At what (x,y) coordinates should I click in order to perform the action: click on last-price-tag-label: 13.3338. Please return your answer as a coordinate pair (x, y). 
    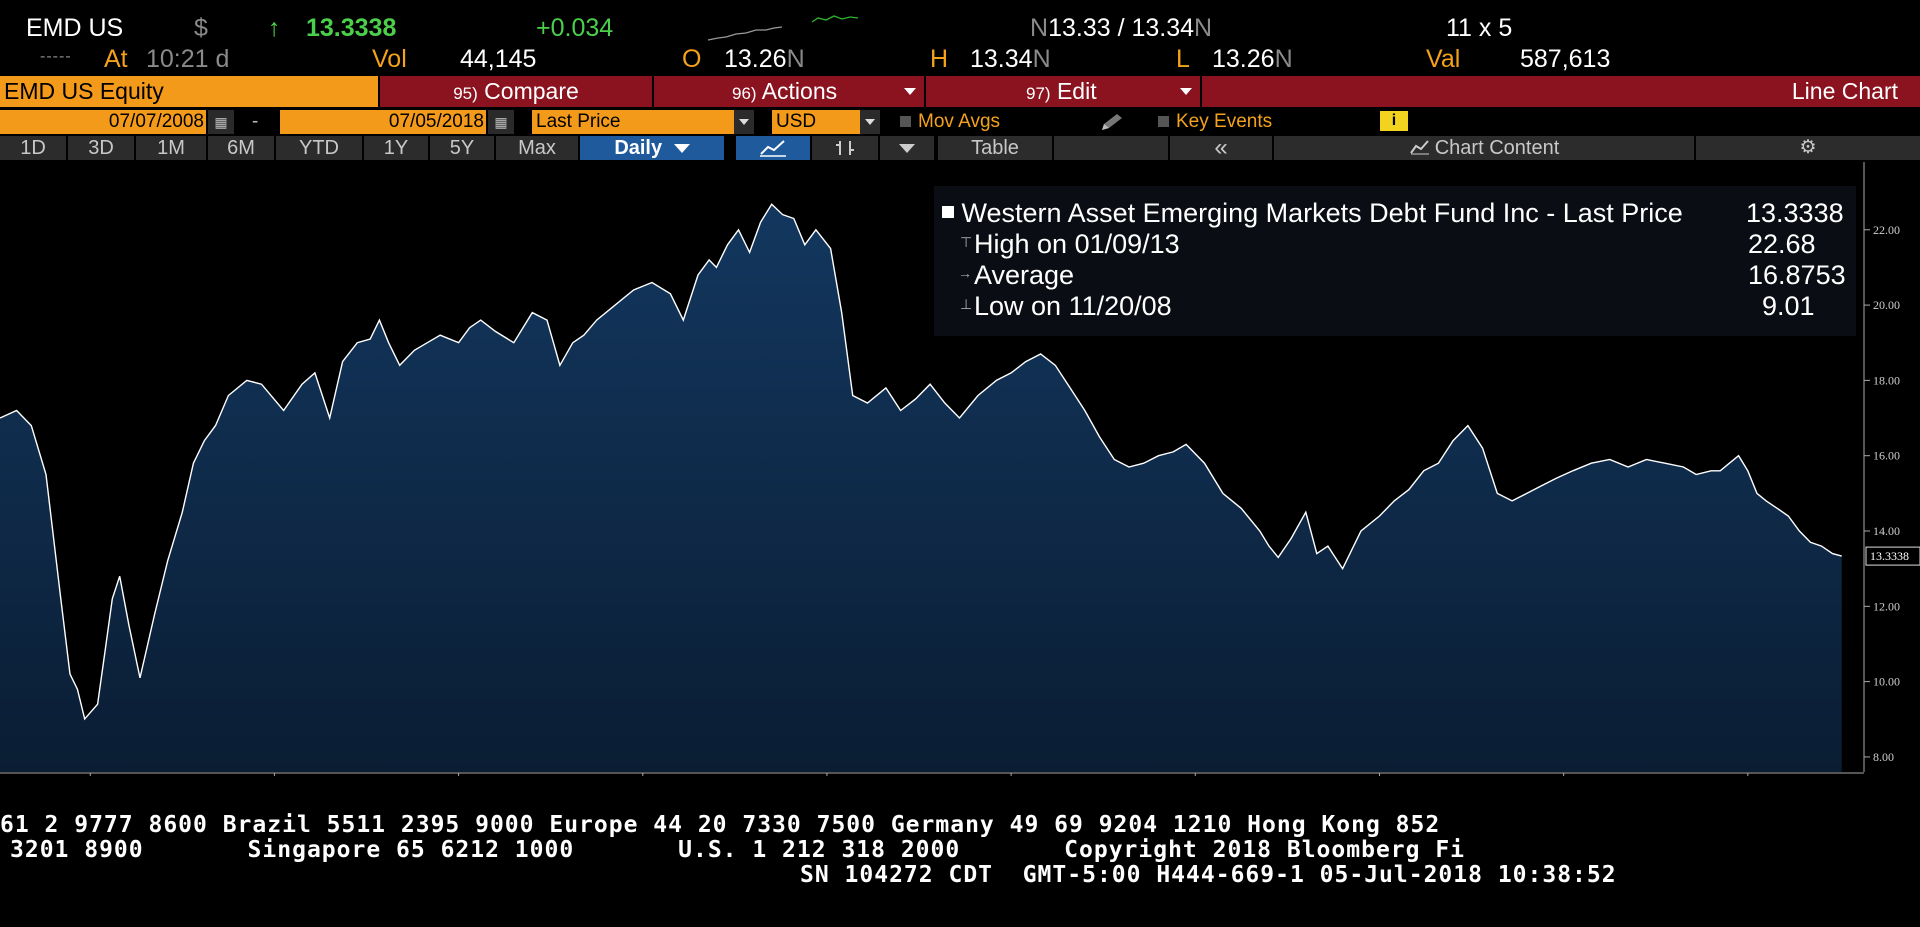
    Looking at the image, I should click on (1889, 556).